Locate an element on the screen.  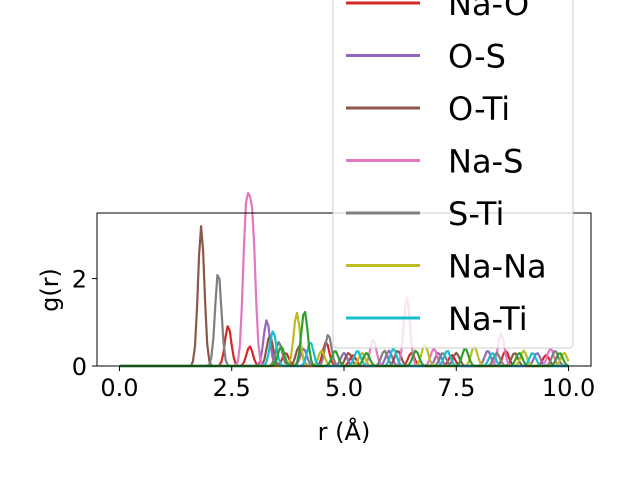
legend-label: Na-Ti is located at coordinates (488, 319).